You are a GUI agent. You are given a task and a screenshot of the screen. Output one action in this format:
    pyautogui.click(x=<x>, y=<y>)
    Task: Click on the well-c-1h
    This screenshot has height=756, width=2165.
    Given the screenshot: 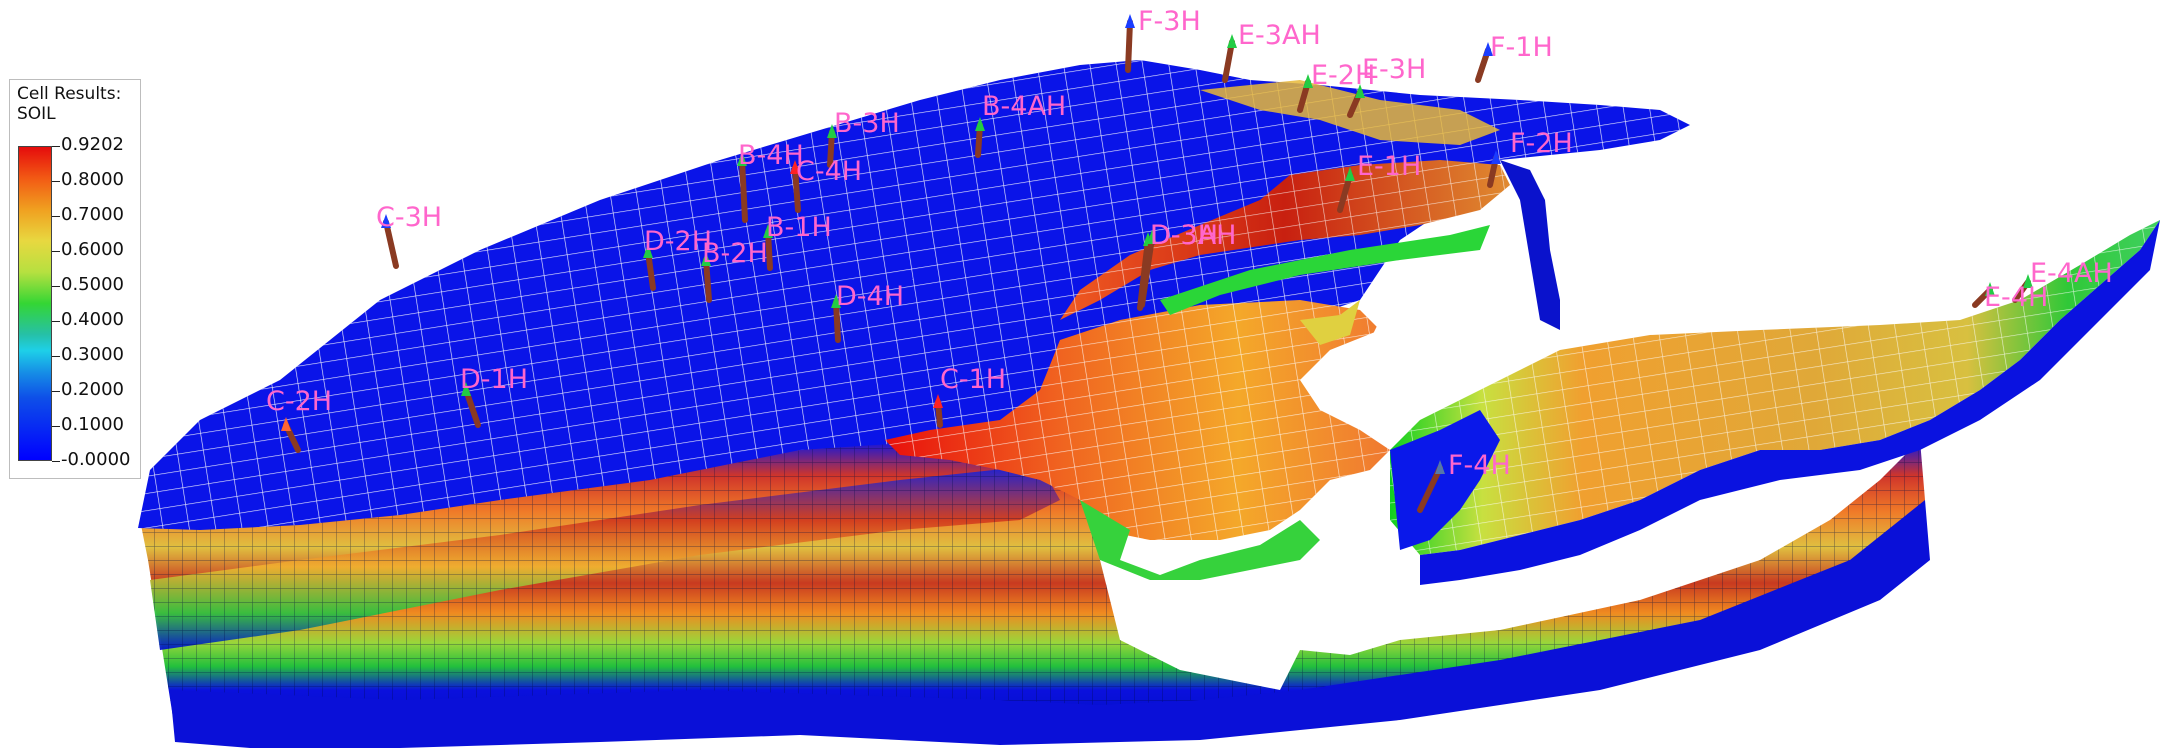 What is the action you would take?
    pyautogui.click(x=938, y=411)
    